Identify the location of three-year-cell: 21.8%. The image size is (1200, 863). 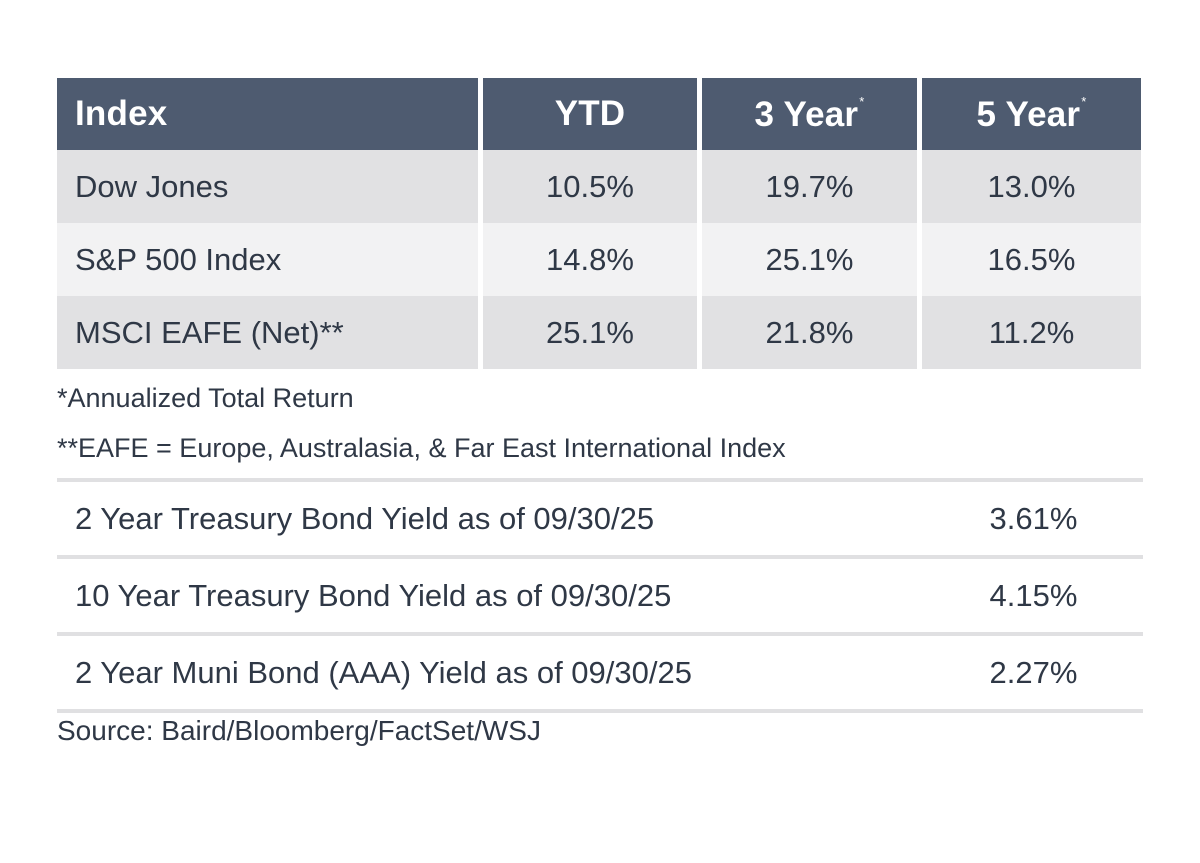
(812, 332).